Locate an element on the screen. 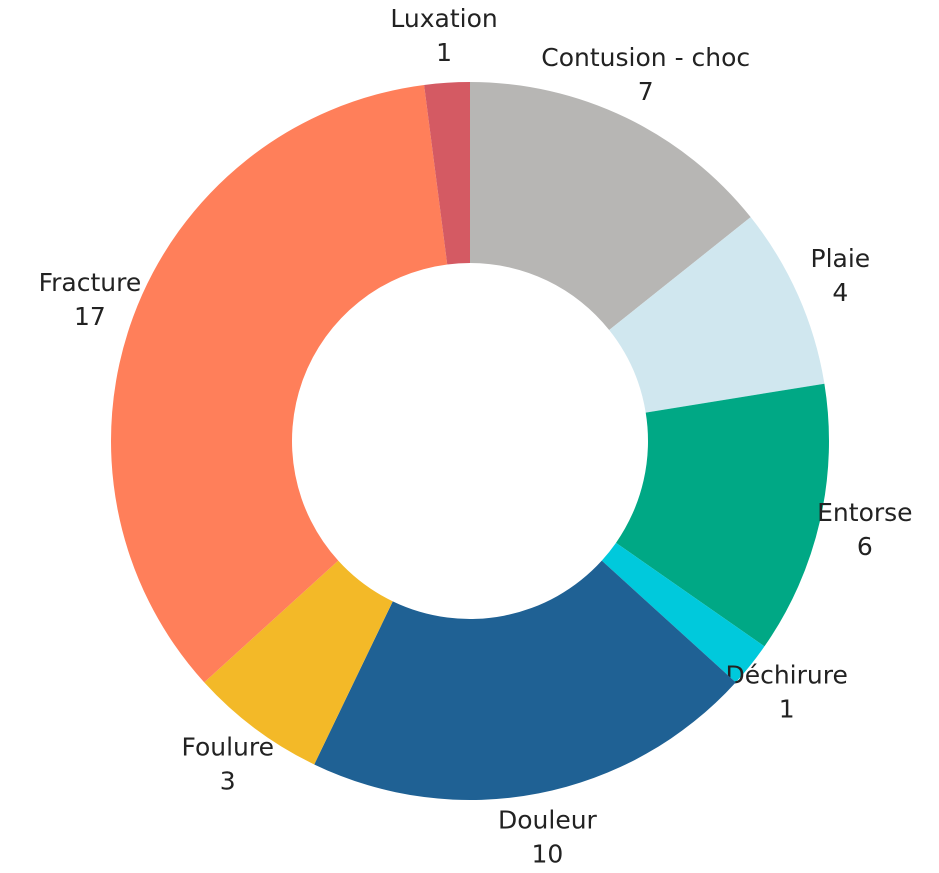 Image resolution: width=939 pixels, height=873 pixels. slice-value: 6 is located at coordinates (865, 546).